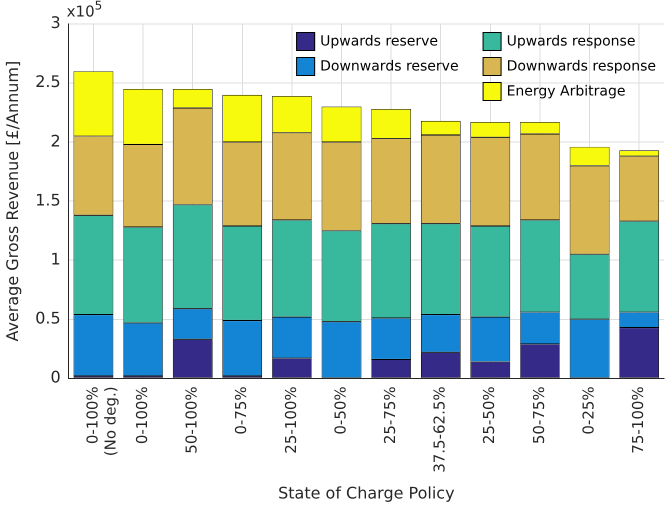 Image resolution: width=670 pixels, height=512 pixels. Describe the element at coordinates (571, 42) in the screenshot. I see `legend-label: Upwards response` at that location.